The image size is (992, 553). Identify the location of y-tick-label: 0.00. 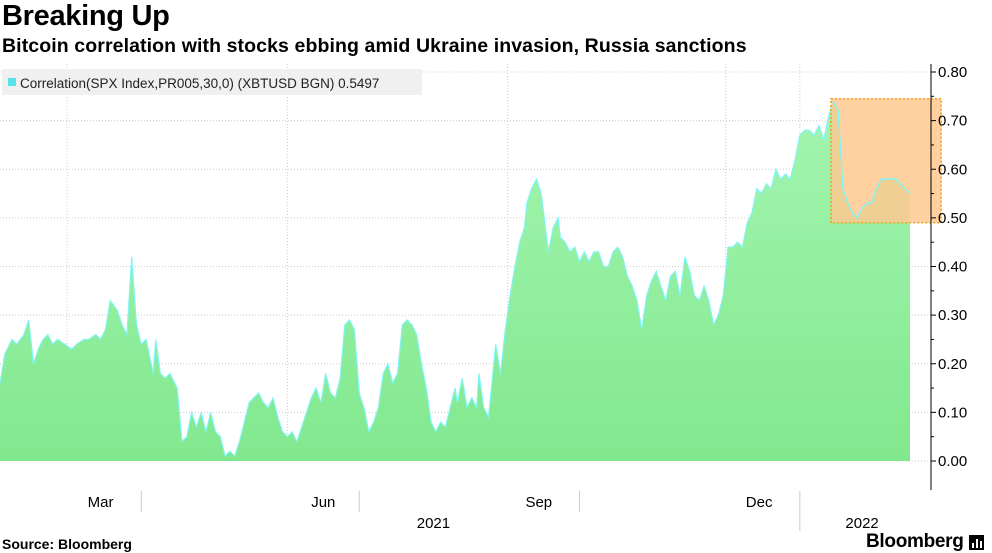
(952, 461).